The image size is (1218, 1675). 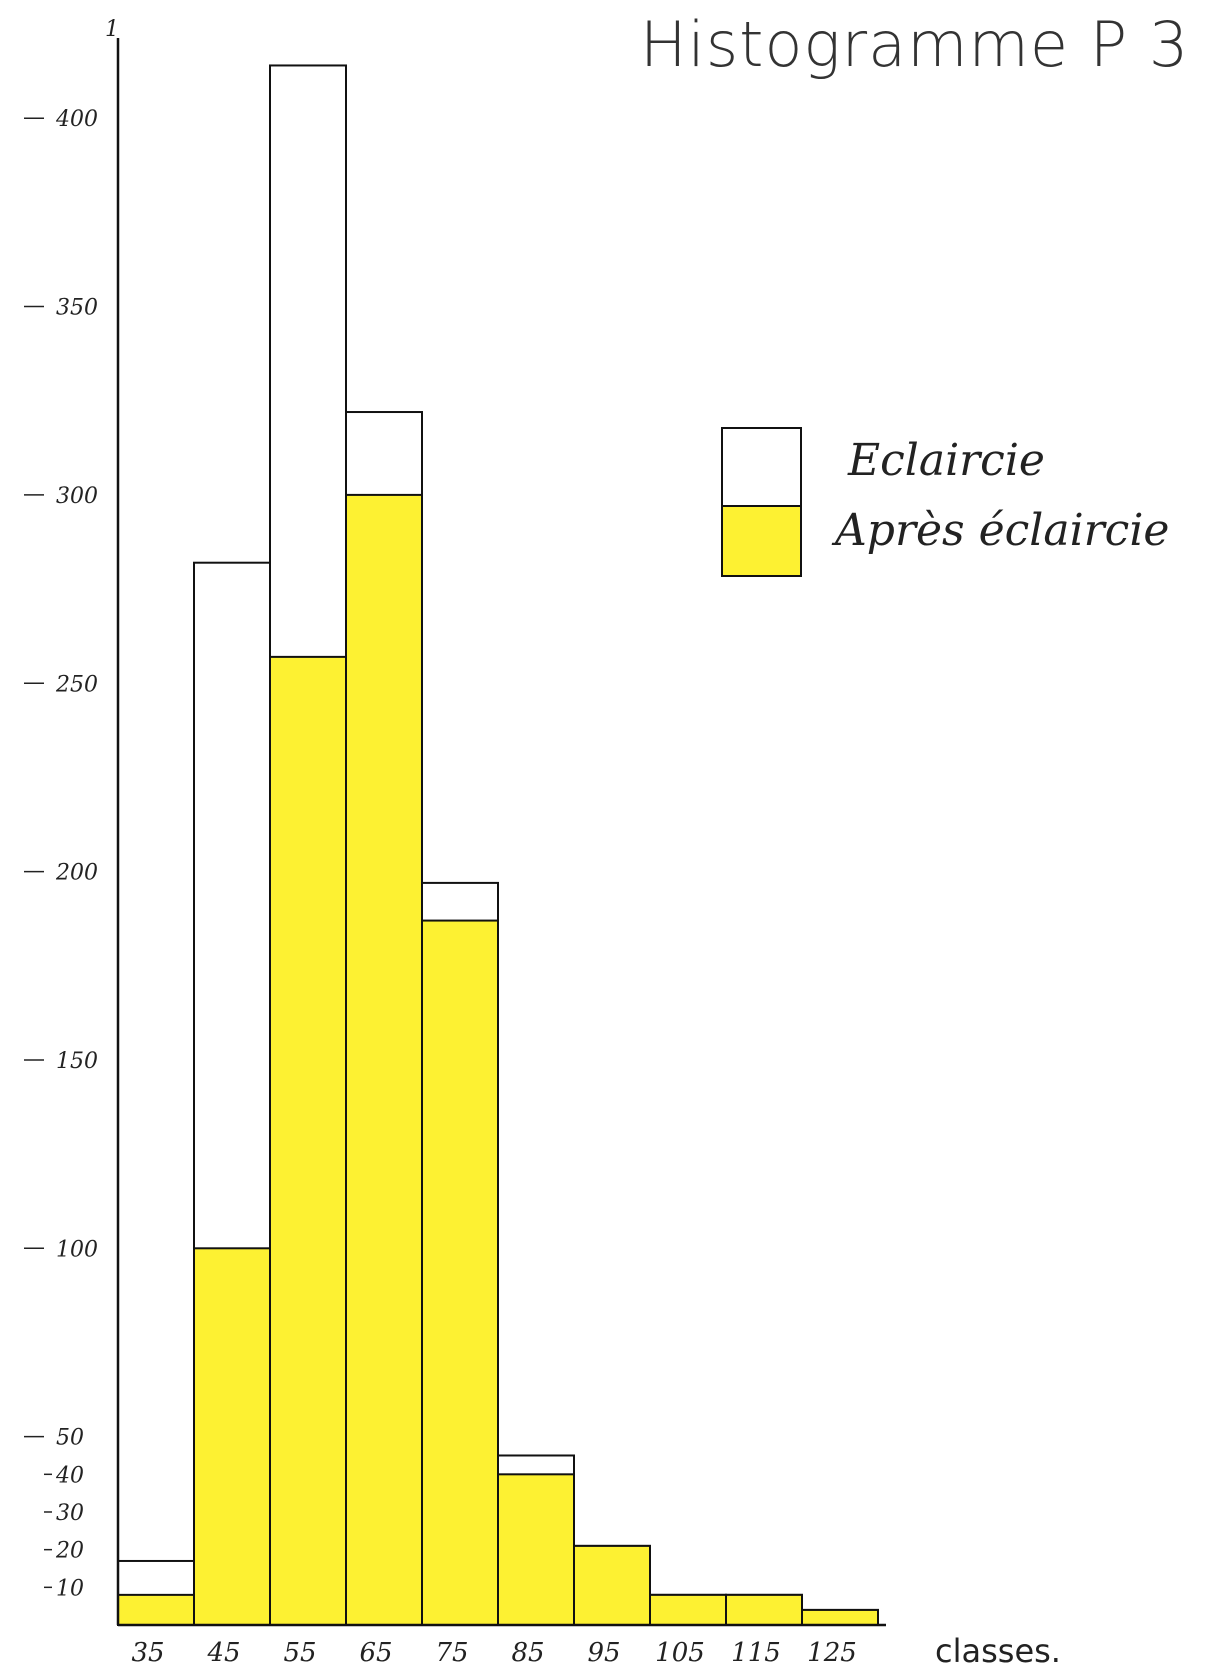 I want to click on legend-label-apres-eclaircie: Après éclaircie, so click(x=1000, y=530).